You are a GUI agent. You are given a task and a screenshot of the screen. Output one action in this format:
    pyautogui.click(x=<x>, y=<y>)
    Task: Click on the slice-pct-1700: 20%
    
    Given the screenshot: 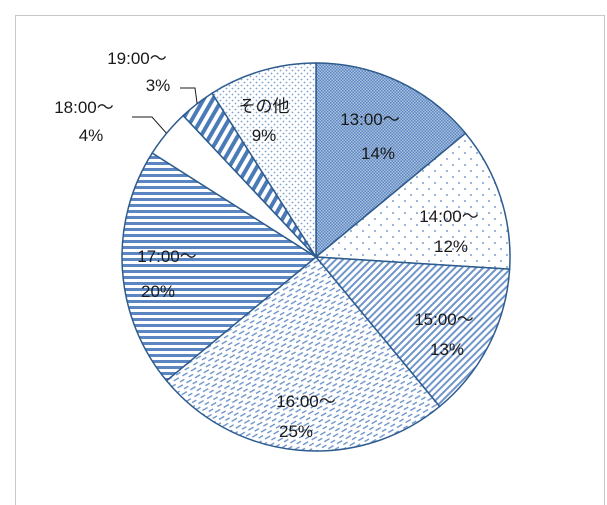 What is the action you would take?
    pyautogui.click(x=158, y=291)
    